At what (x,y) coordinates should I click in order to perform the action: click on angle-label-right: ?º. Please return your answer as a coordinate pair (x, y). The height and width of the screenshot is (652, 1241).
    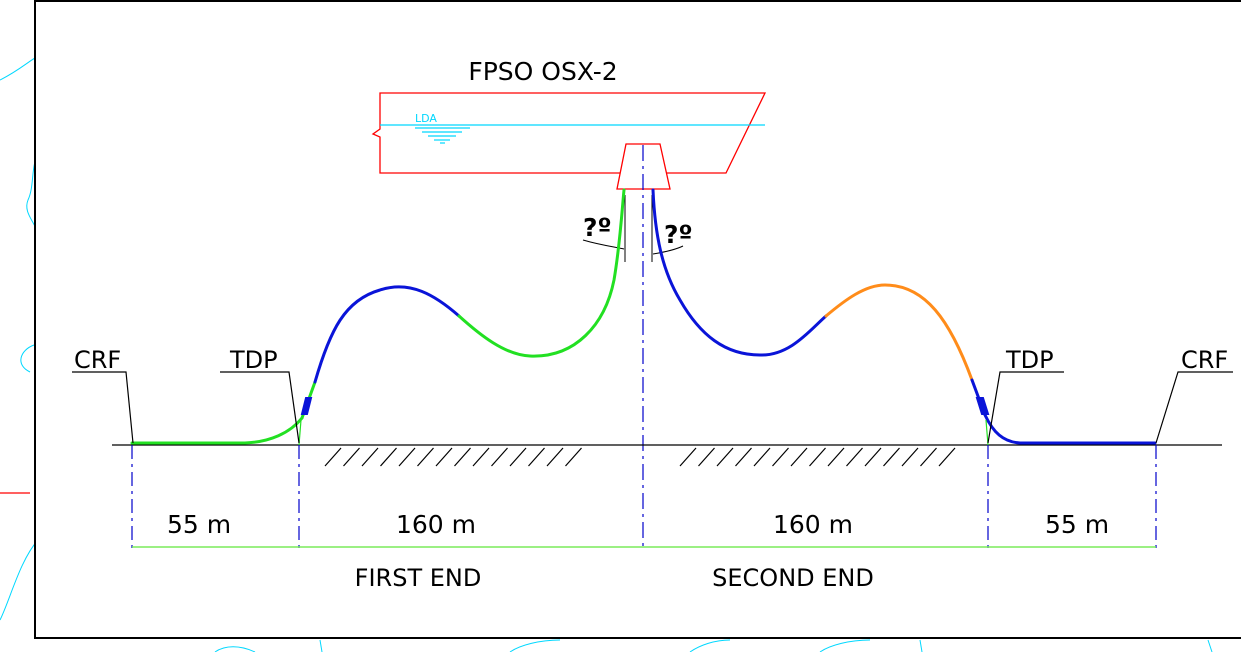
    Looking at the image, I should click on (678, 234).